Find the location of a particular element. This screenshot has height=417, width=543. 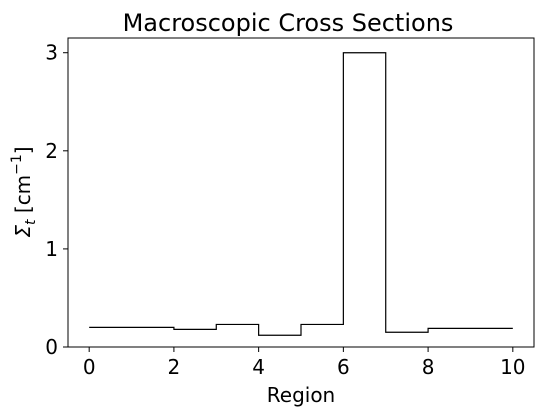

chart-title: Macroscopic Cross Sections is located at coordinates (288, 23).